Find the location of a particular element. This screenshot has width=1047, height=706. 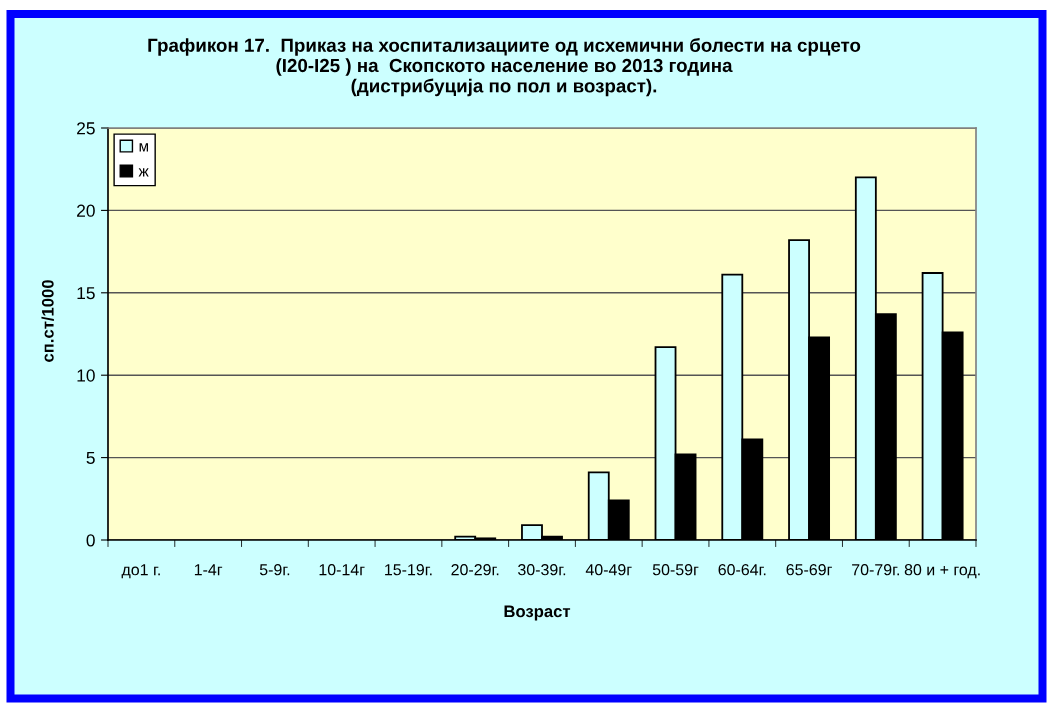

y-tick-label: 0 is located at coordinates (90, 540).